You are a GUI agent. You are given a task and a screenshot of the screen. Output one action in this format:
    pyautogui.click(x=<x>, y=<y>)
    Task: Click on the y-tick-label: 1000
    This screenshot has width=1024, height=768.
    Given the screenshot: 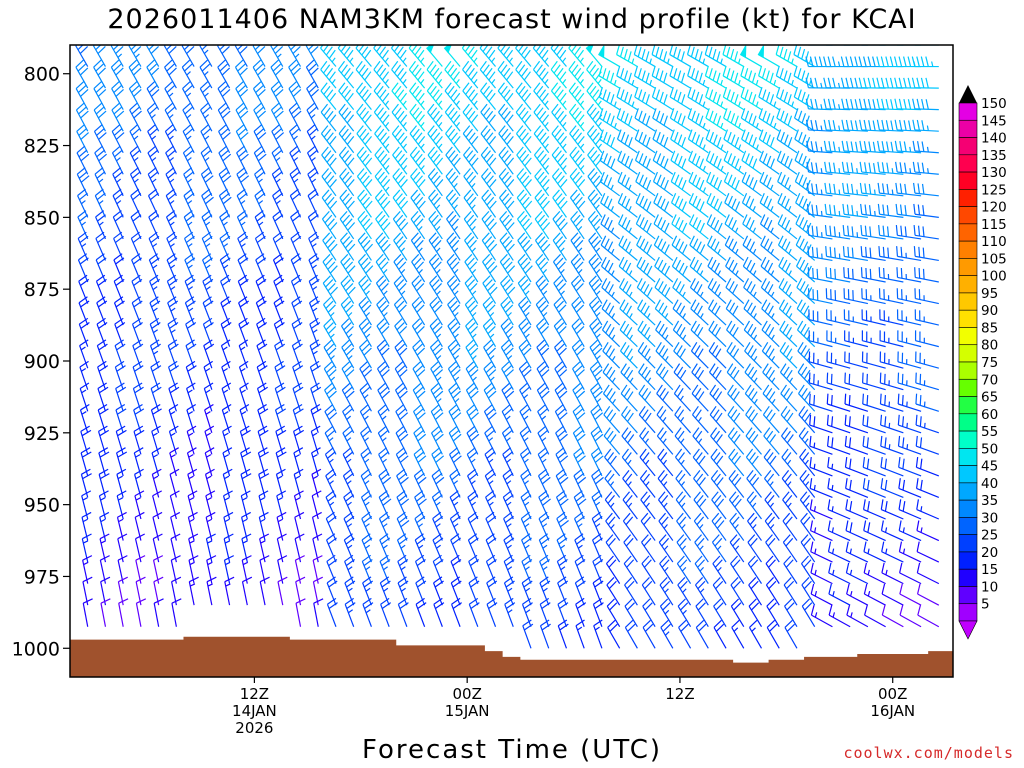 What is the action you would take?
    pyautogui.click(x=36, y=649)
    